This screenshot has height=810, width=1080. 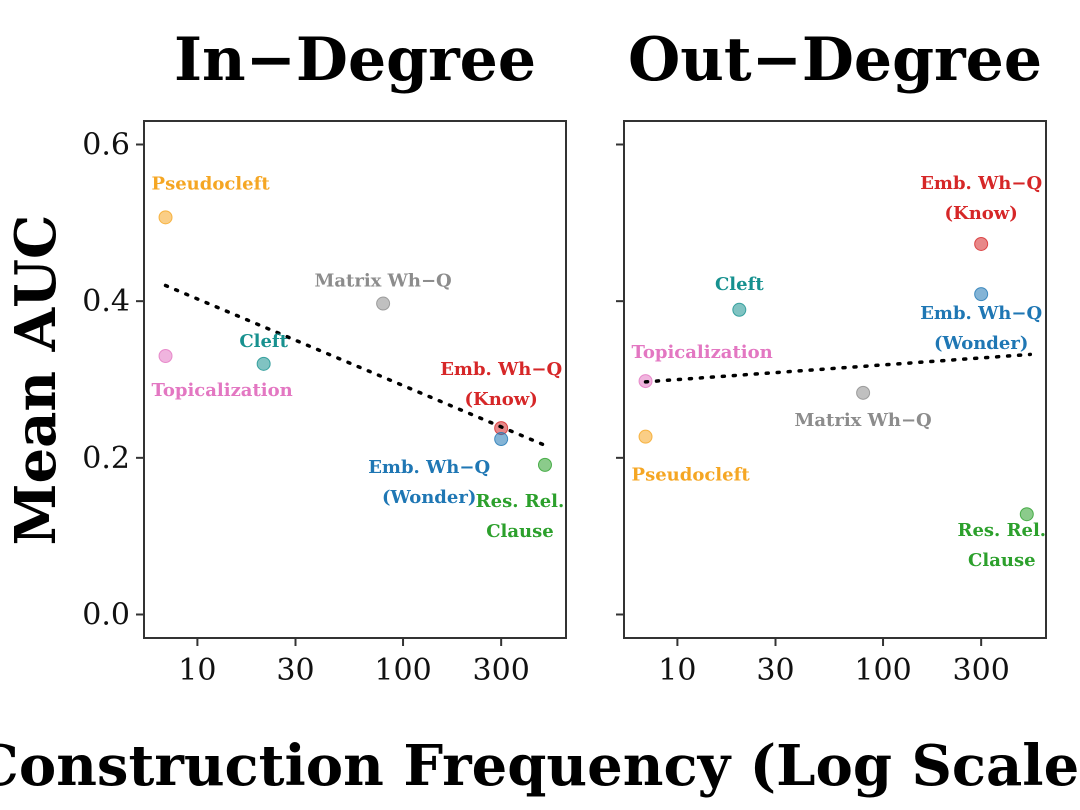 What do you see at coordinates (36, 380) in the screenshot?
I see `y-axis-title: Mean AUC` at bounding box center [36, 380].